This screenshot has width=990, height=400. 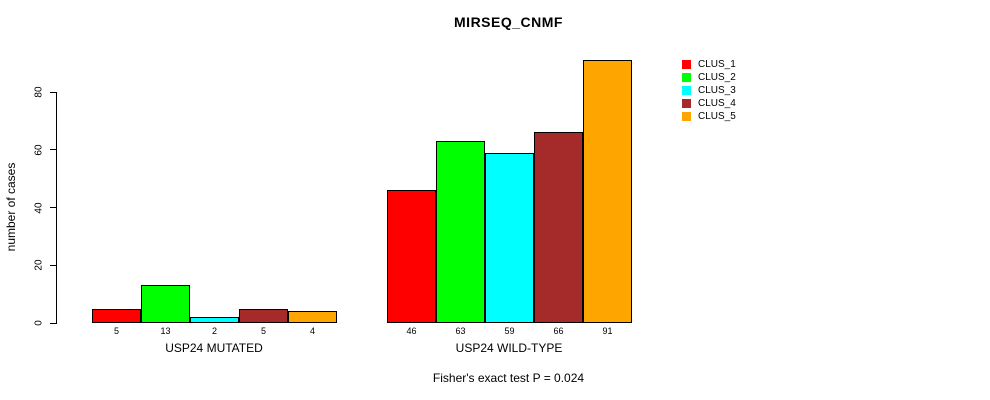 What do you see at coordinates (460, 331) in the screenshot?
I see `bar-value-label: 63` at bounding box center [460, 331].